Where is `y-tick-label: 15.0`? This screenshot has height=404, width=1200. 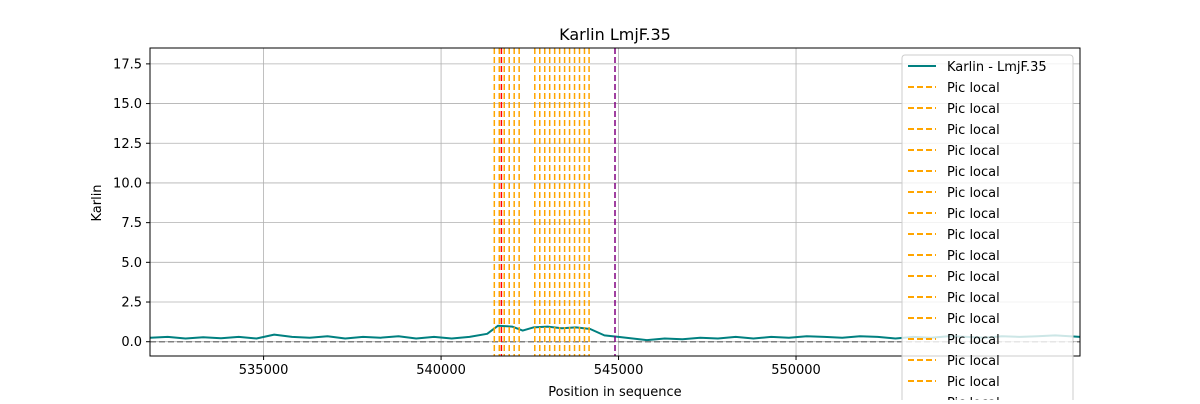 y-tick-label: 15.0 is located at coordinates (127, 104).